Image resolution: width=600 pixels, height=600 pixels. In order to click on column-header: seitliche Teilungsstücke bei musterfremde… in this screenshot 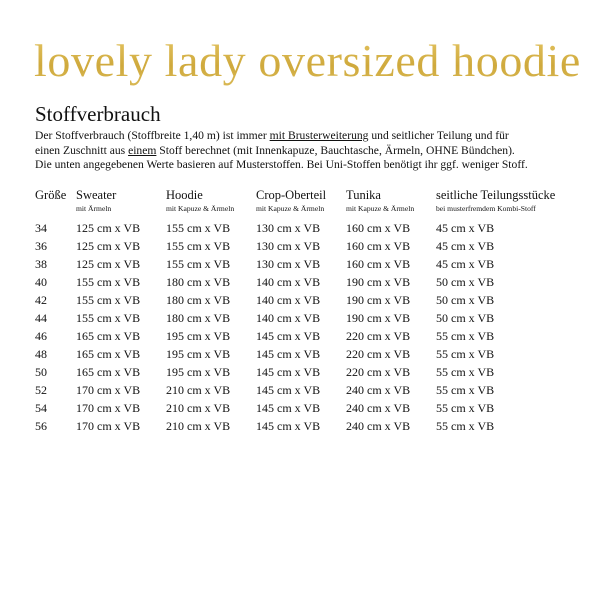, I will do `click(495, 200)`.